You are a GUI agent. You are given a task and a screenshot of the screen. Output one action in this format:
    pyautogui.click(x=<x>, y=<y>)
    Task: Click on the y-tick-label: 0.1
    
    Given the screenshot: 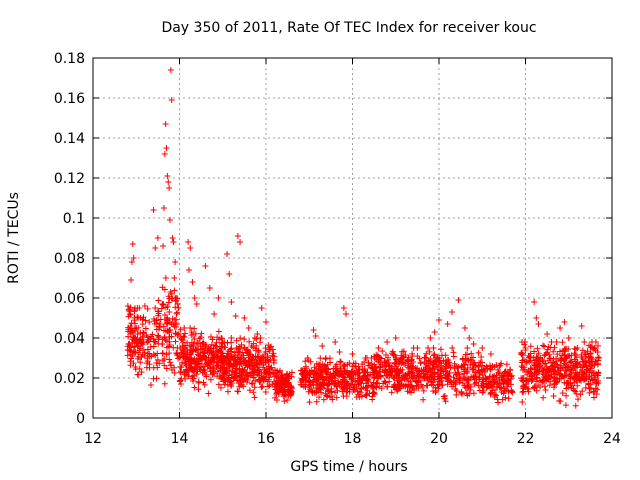 What is the action you would take?
    pyautogui.click(x=74, y=219)
    